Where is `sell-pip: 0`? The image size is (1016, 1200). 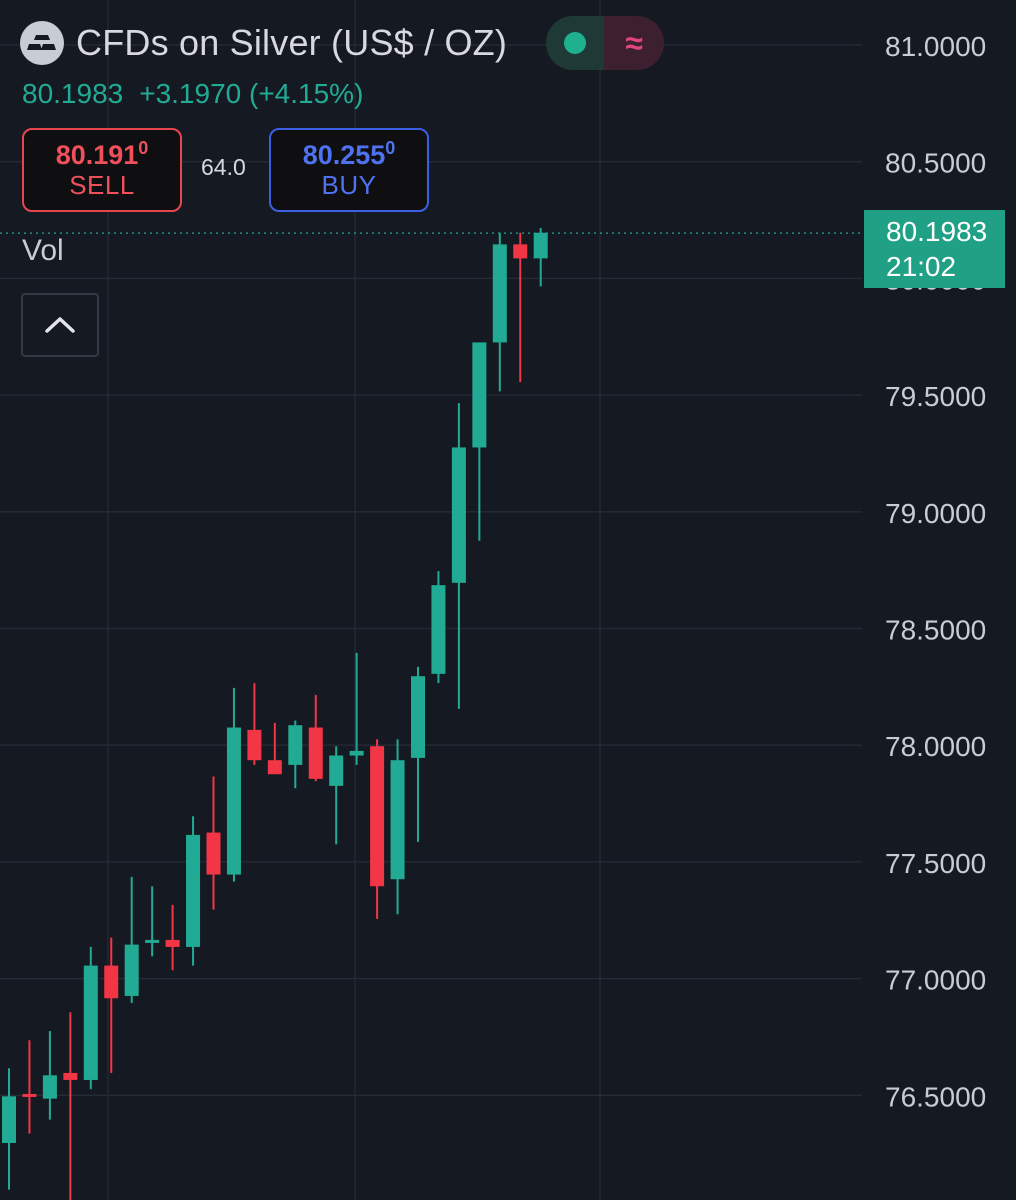 sell-pip: 0 is located at coordinates (143, 147).